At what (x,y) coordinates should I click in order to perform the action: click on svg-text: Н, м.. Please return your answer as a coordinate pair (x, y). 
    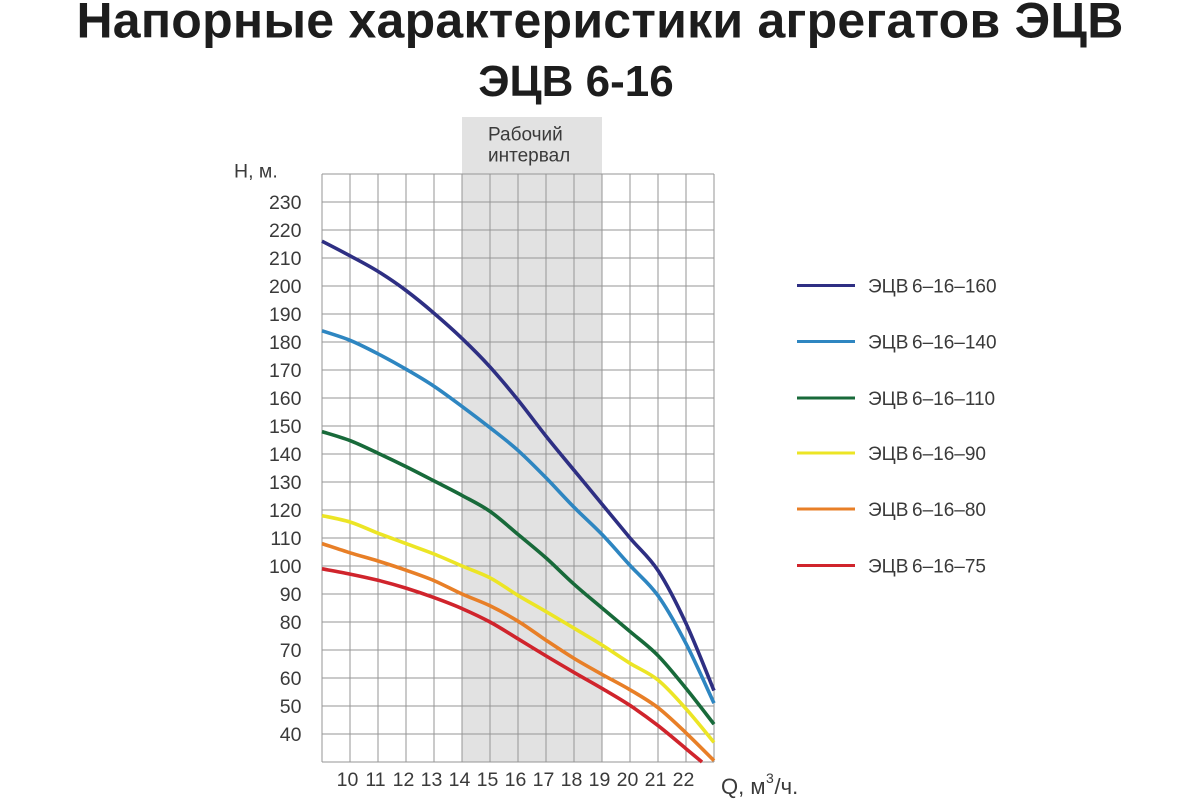
    Looking at the image, I should click on (256, 172).